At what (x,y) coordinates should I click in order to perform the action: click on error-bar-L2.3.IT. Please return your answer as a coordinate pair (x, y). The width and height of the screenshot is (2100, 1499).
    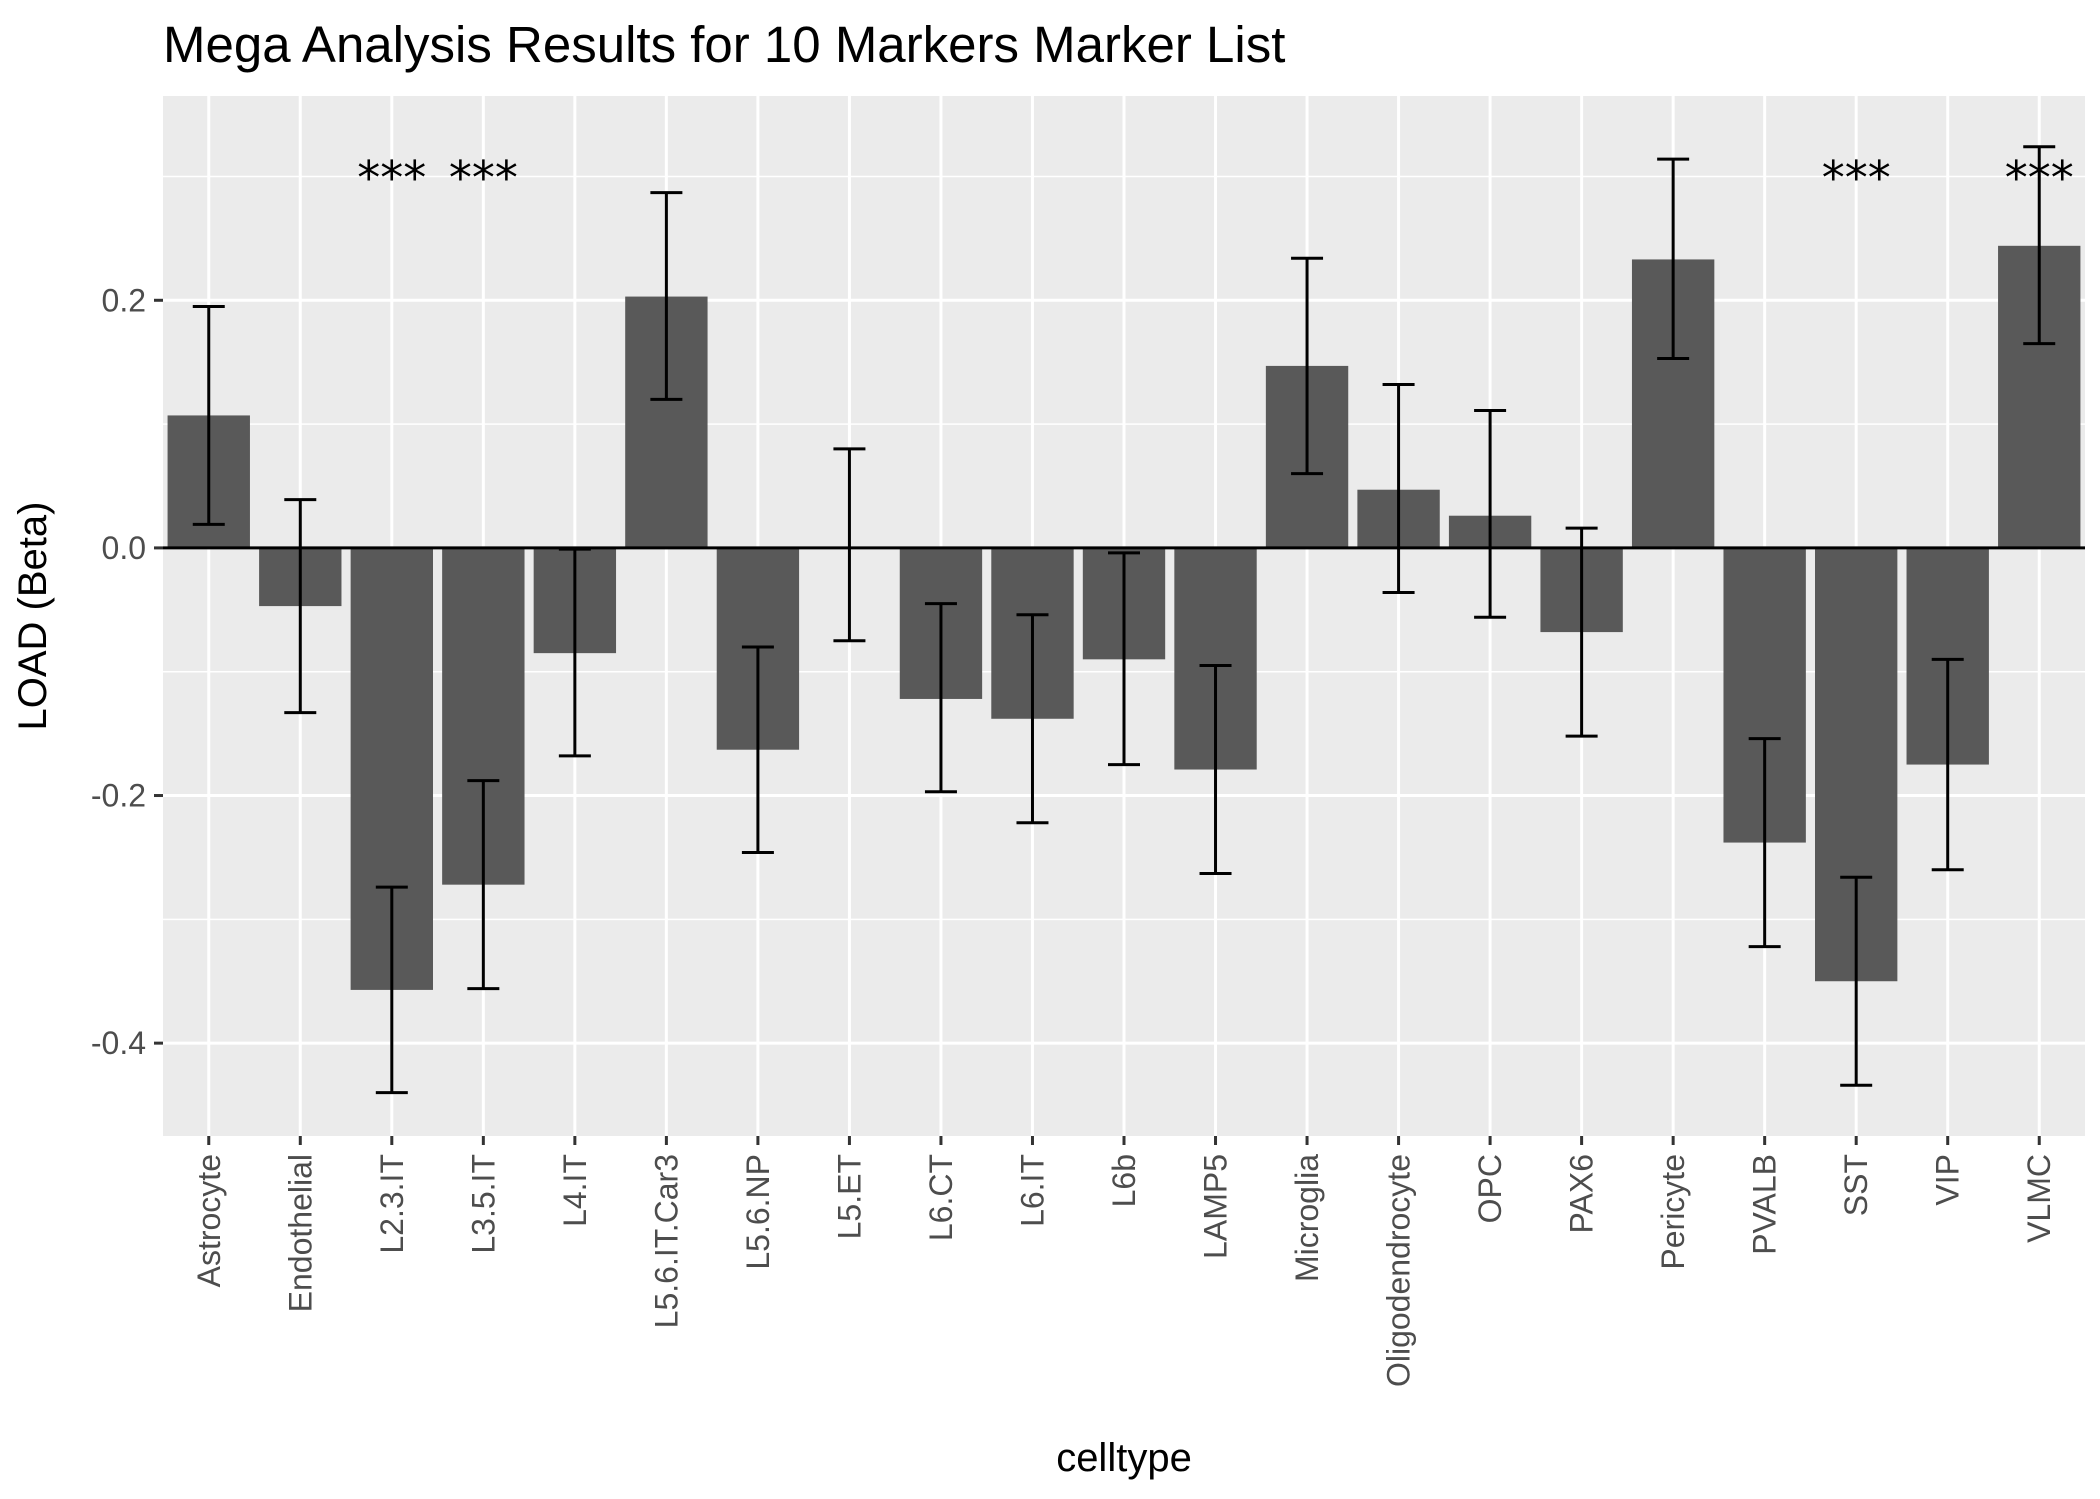
    Looking at the image, I should click on (391, 990).